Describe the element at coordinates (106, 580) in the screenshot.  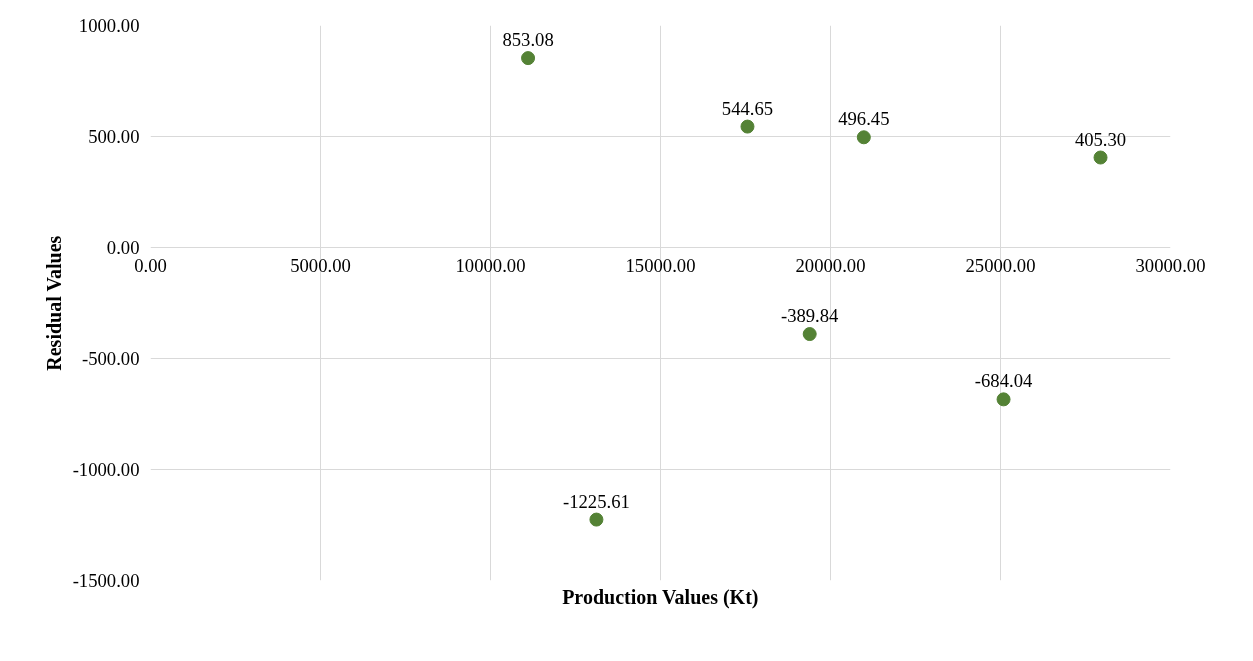
I see `y-tick-label: -1500.00` at that location.